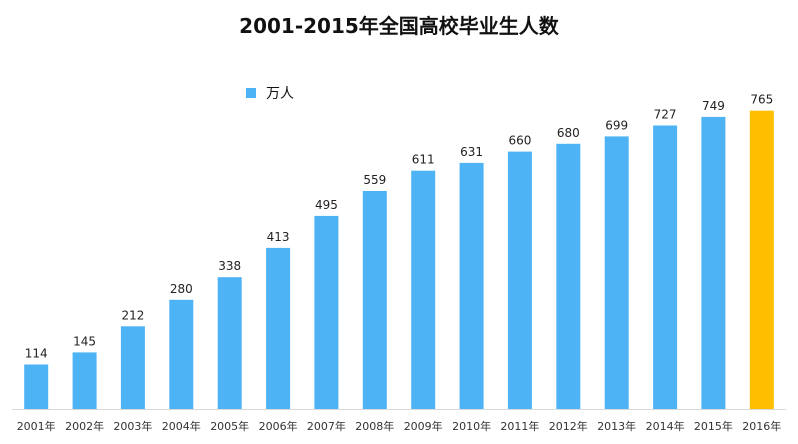 The height and width of the screenshot is (444, 798). What do you see at coordinates (665, 426) in the screenshot?
I see `x-tick-label: 2014年` at bounding box center [665, 426].